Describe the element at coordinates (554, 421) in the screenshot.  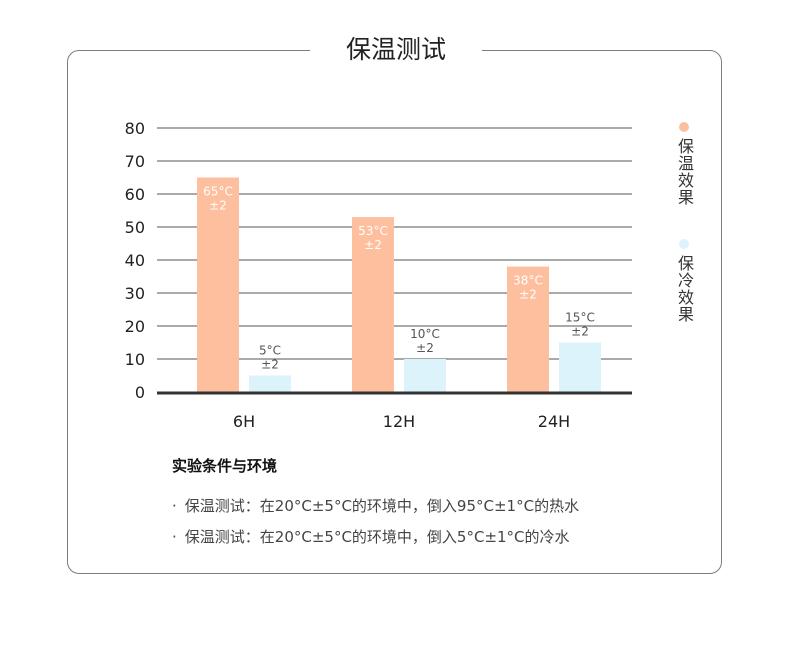
I see `x-tick-label: 24H` at that location.